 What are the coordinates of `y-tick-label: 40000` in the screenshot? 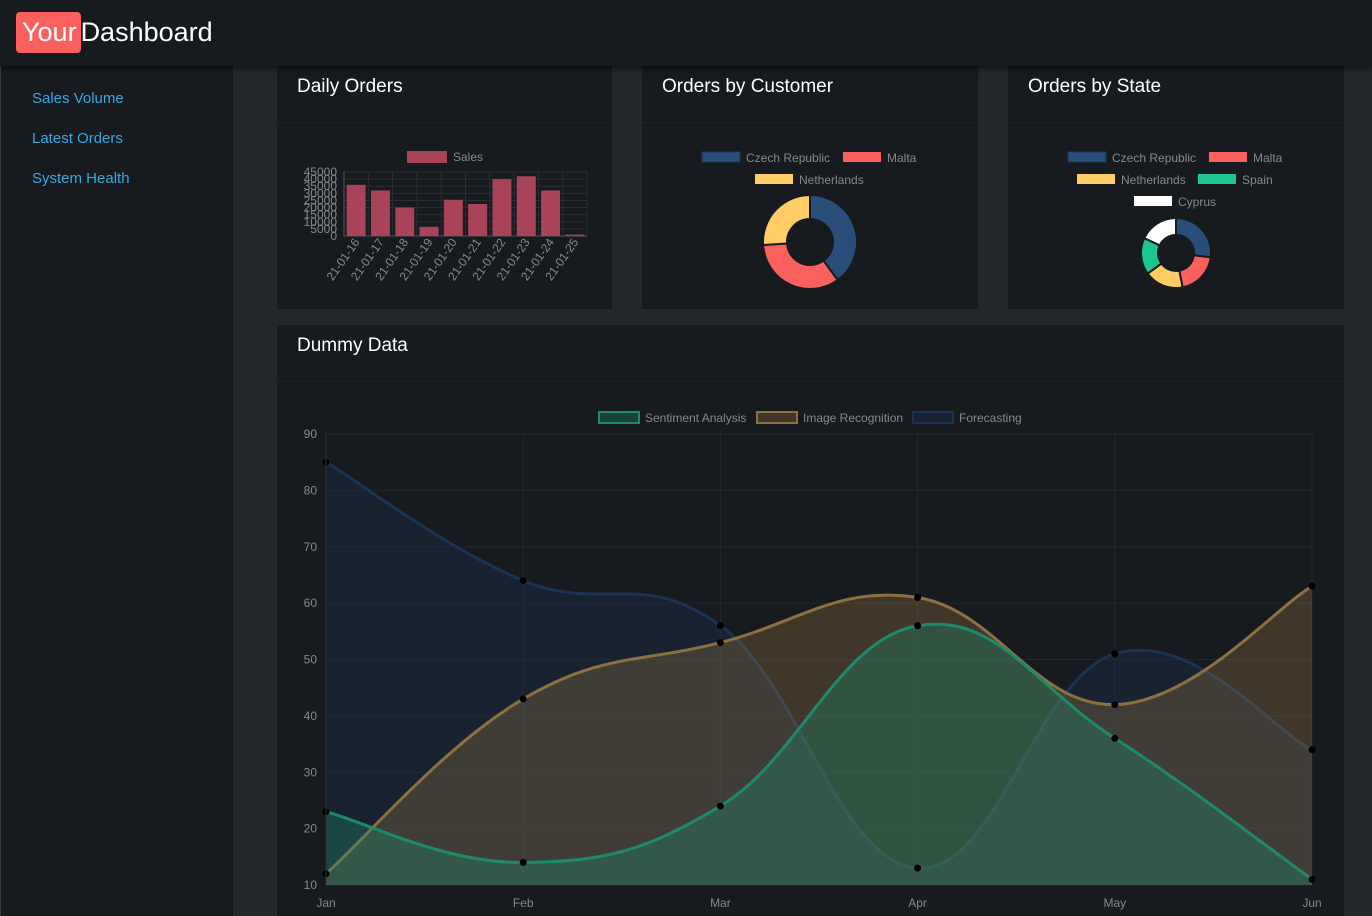 It's located at (321, 179).